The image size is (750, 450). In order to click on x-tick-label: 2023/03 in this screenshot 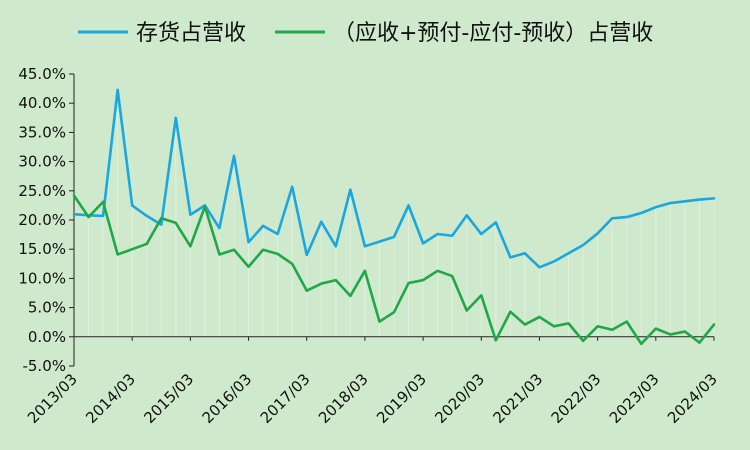, I will do `click(634, 398)`.